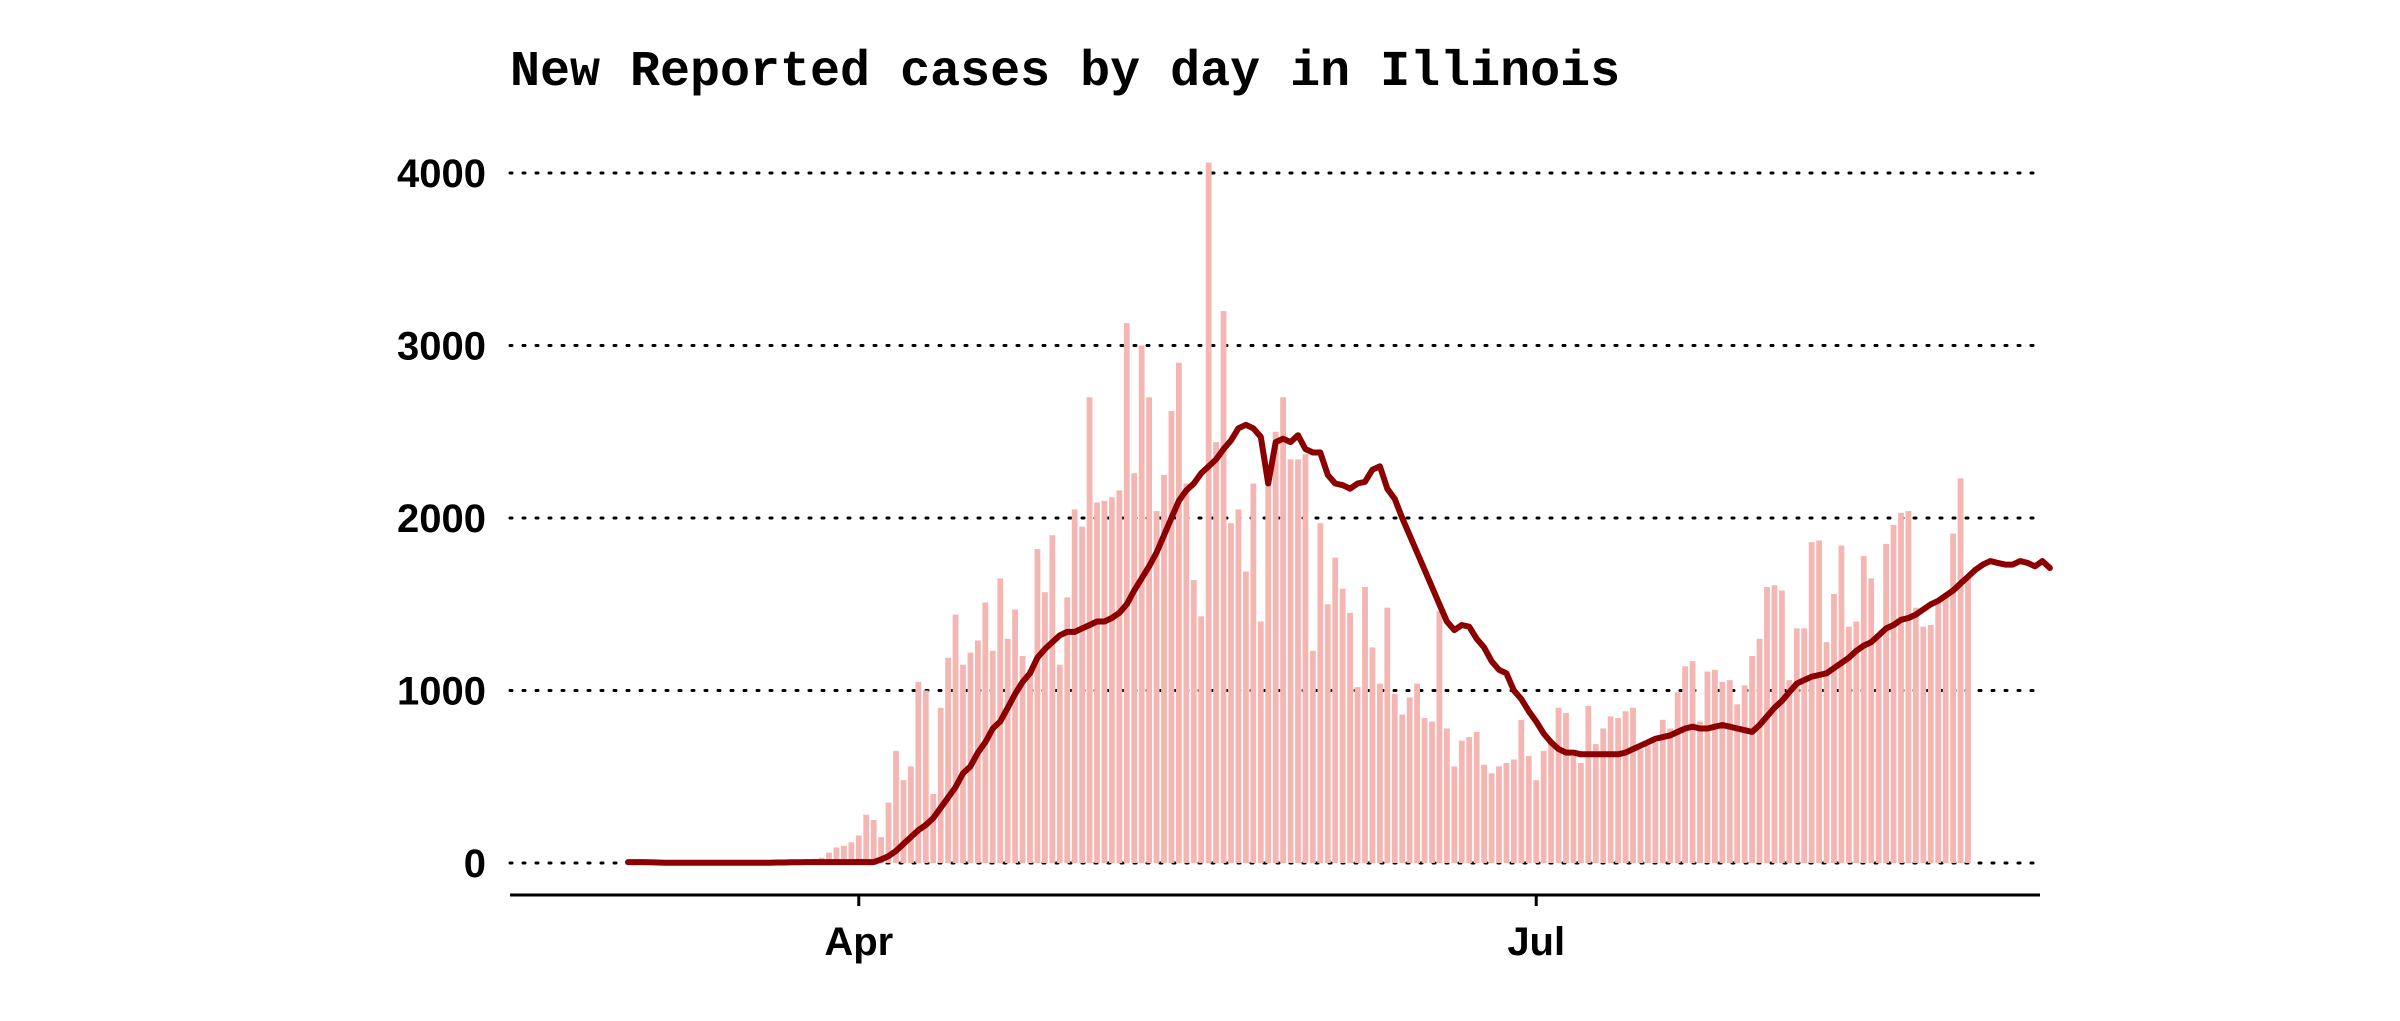 This screenshot has height=1021, width=2400. What do you see at coordinates (1065, 72) in the screenshot?
I see `chart-title: New Reported cases by day in Illinois` at bounding box center [1065, 72].